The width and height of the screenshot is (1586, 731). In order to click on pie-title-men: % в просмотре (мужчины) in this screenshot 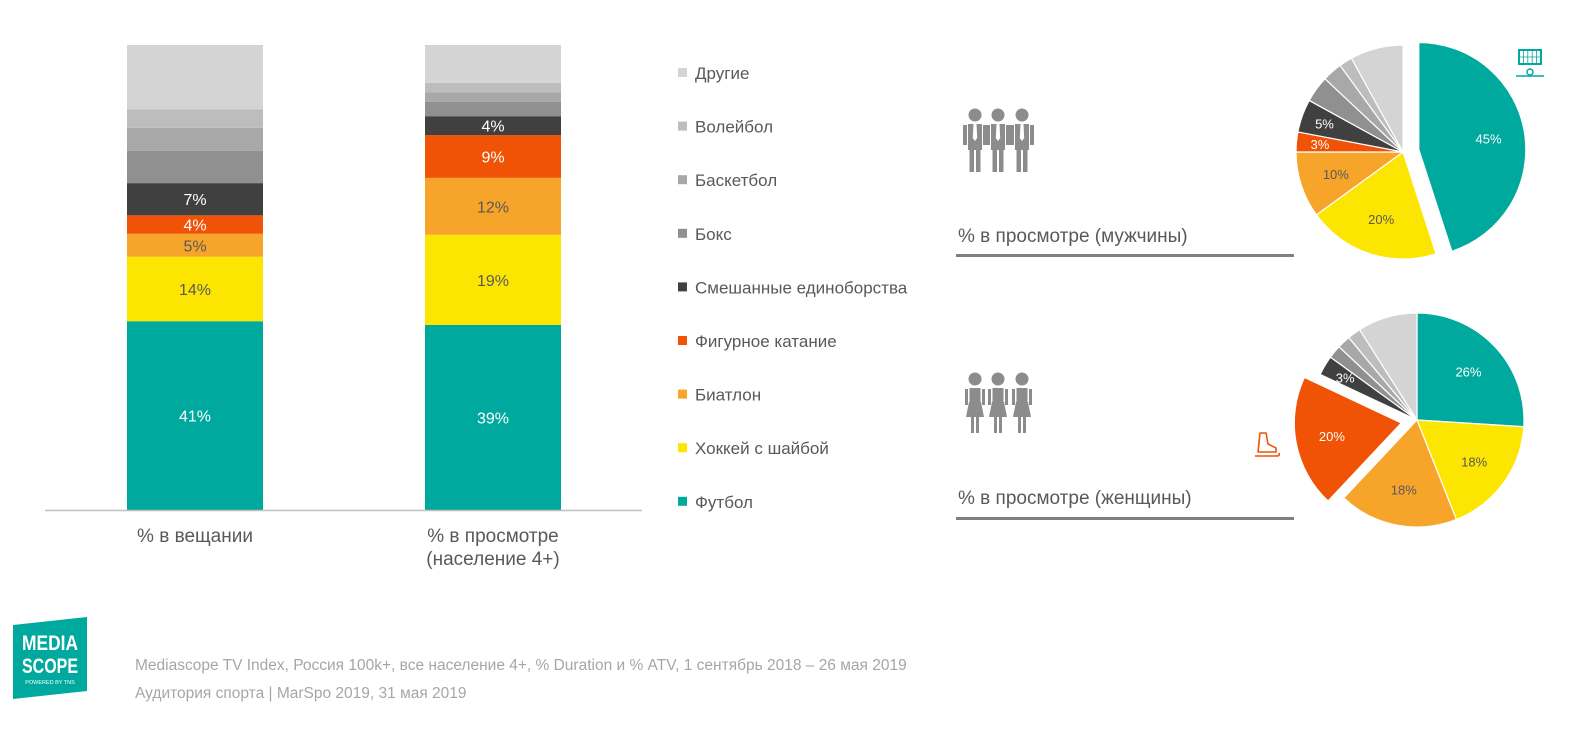, I will do `click(1073, 236)`.